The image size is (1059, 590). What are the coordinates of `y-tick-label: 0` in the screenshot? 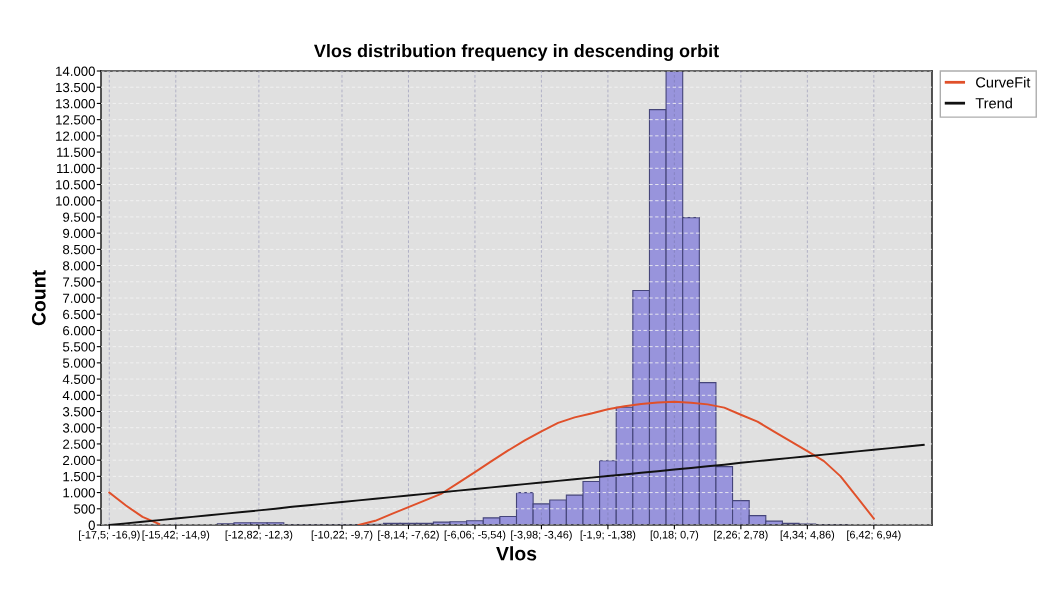 It's located at (91, 525).